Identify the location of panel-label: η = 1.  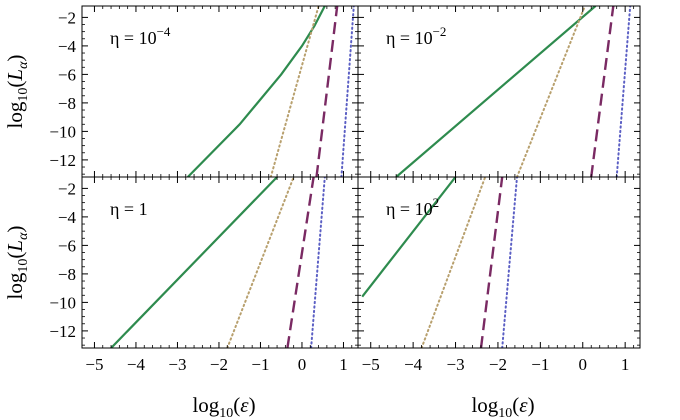
(129, 209).